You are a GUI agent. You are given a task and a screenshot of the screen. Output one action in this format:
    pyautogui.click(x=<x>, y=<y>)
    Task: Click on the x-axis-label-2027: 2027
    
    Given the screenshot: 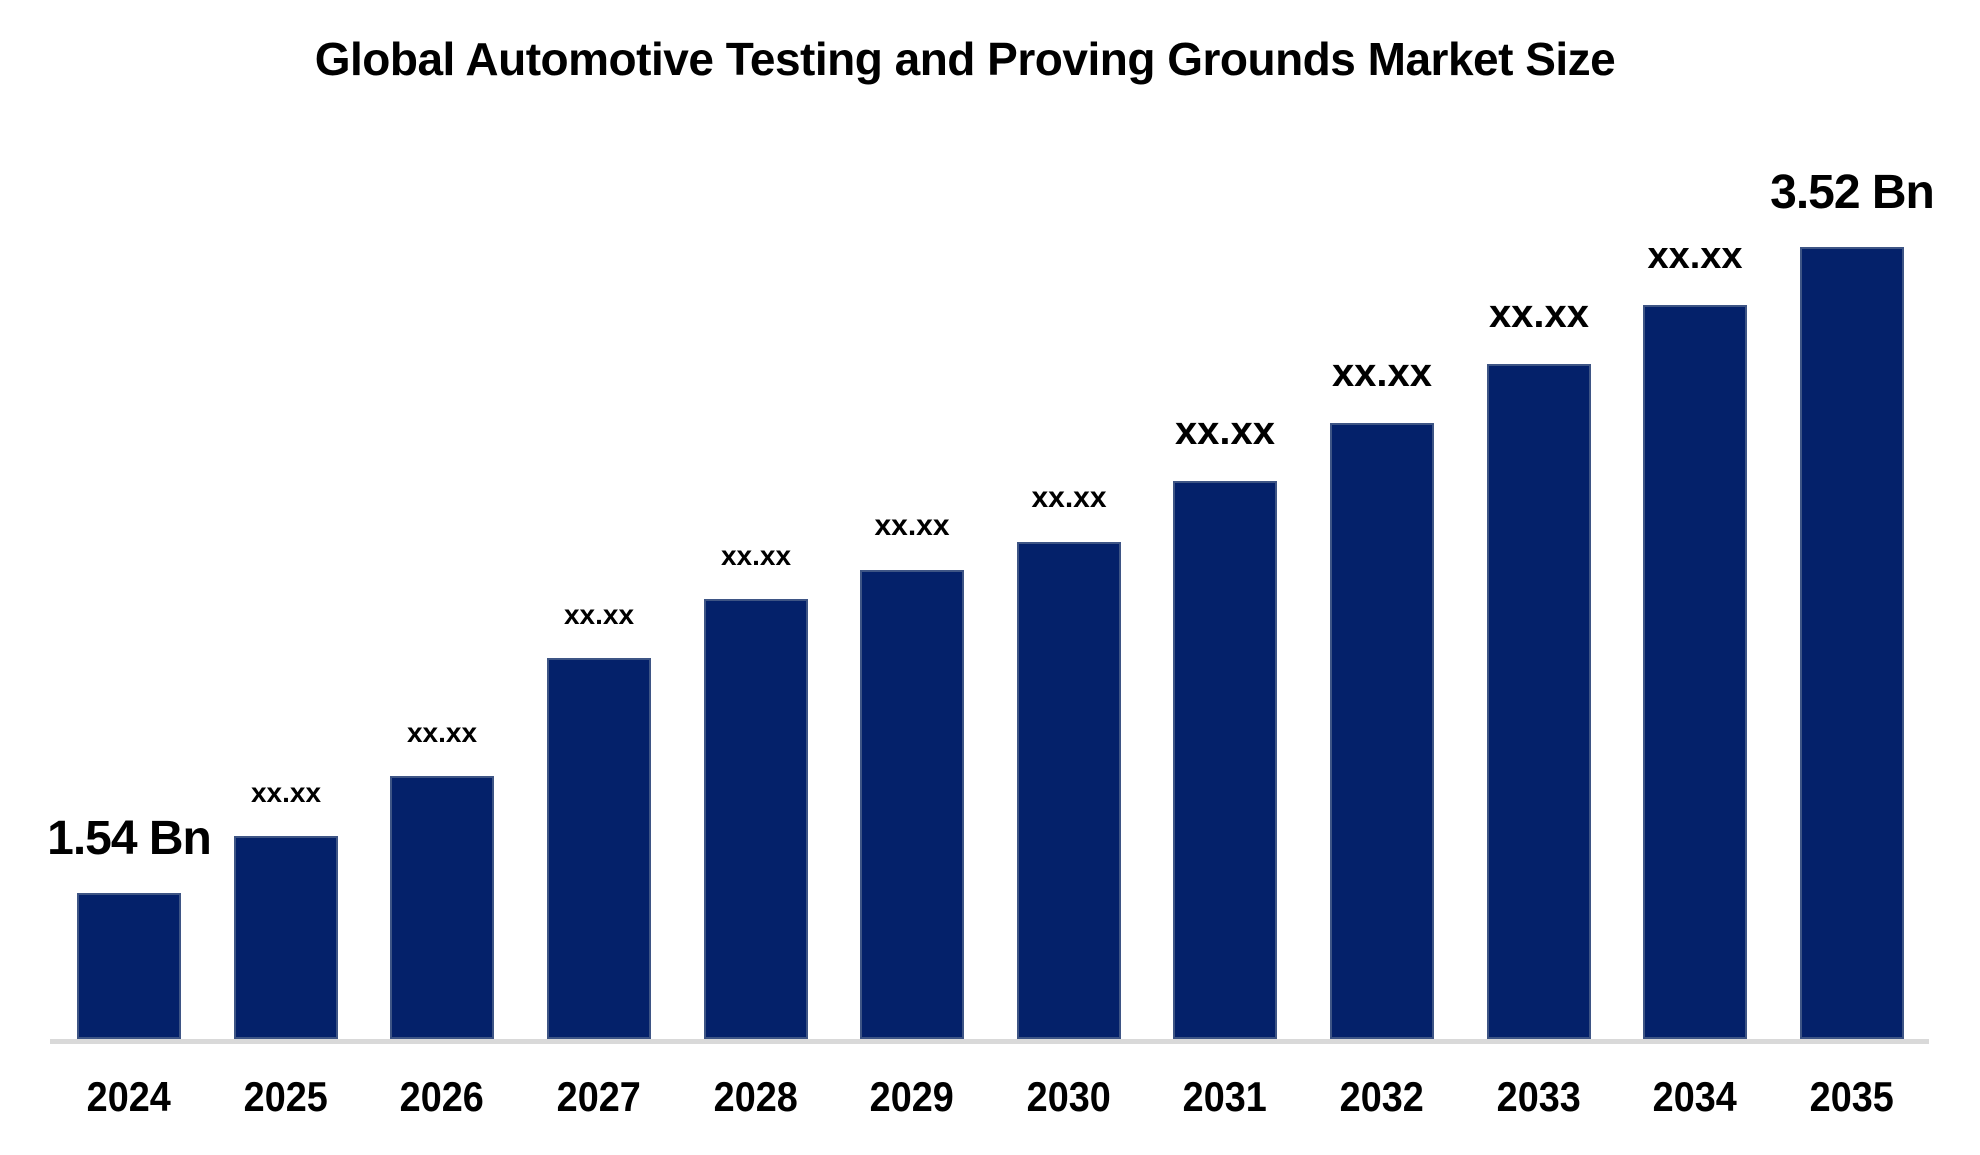 What is the action you would take?
    pyautogui.click(x=599, y=1097)
    